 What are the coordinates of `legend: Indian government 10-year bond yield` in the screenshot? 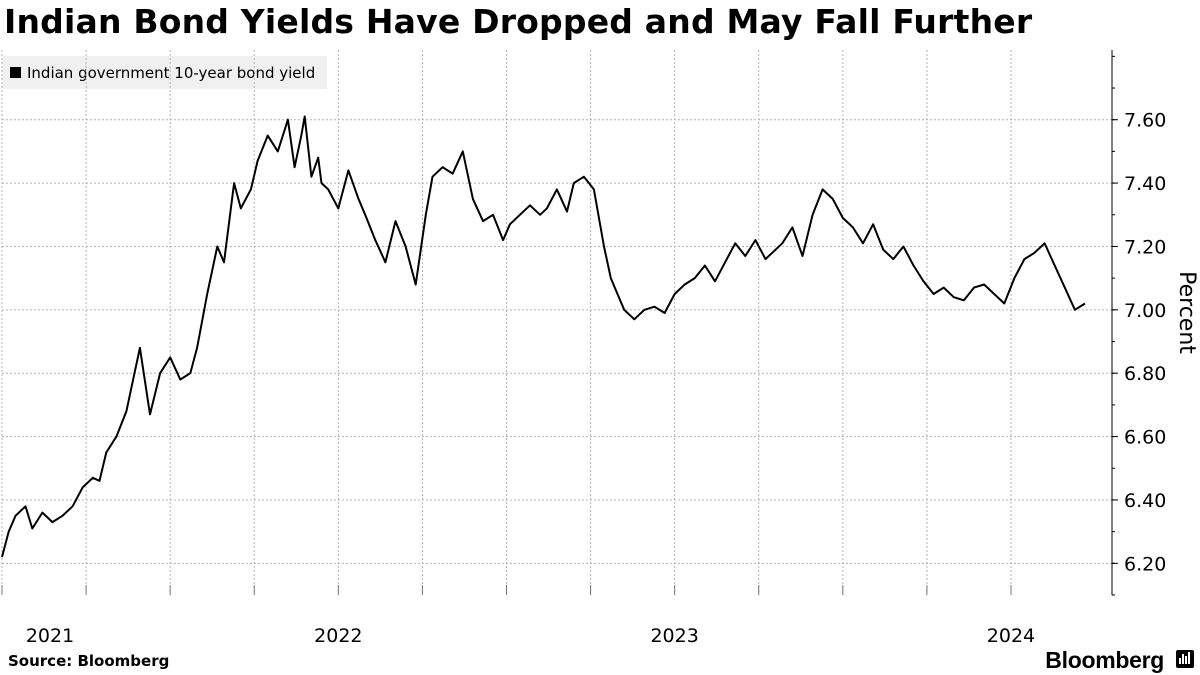 It's located at (165, 72).